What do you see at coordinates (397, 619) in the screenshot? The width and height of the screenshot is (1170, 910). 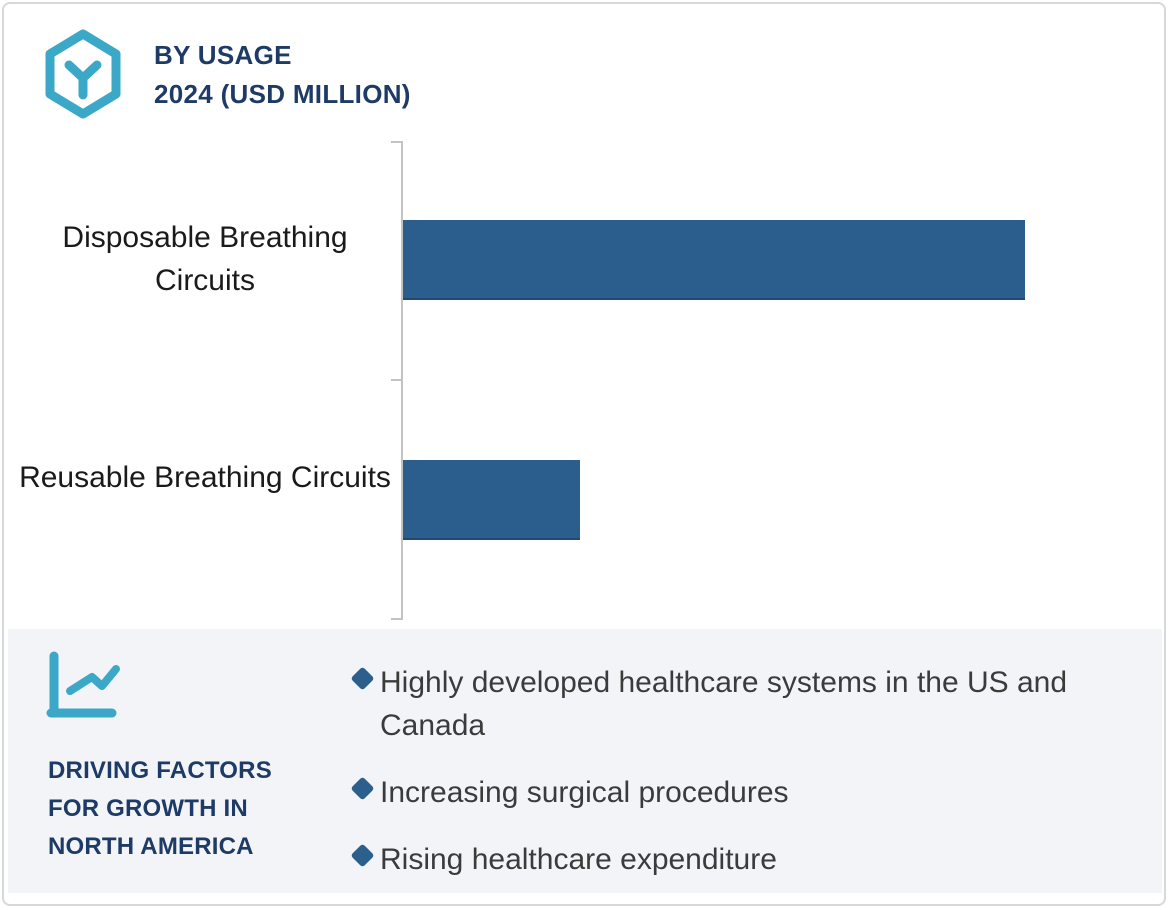 I see `axis-tick-bottom` at bounding box center [397, 619].